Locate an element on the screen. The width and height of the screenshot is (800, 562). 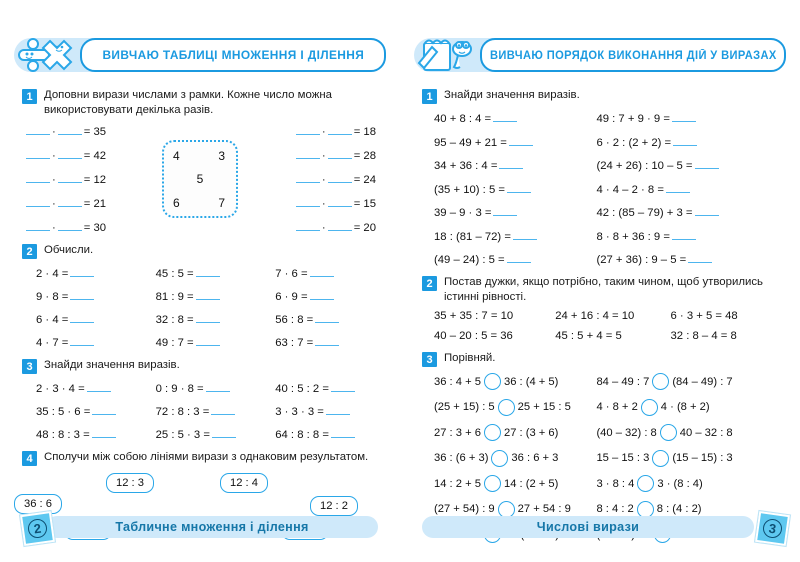
equation-row: 6 · 2 : (2 + 2) = is located at coordinates (687, 141).